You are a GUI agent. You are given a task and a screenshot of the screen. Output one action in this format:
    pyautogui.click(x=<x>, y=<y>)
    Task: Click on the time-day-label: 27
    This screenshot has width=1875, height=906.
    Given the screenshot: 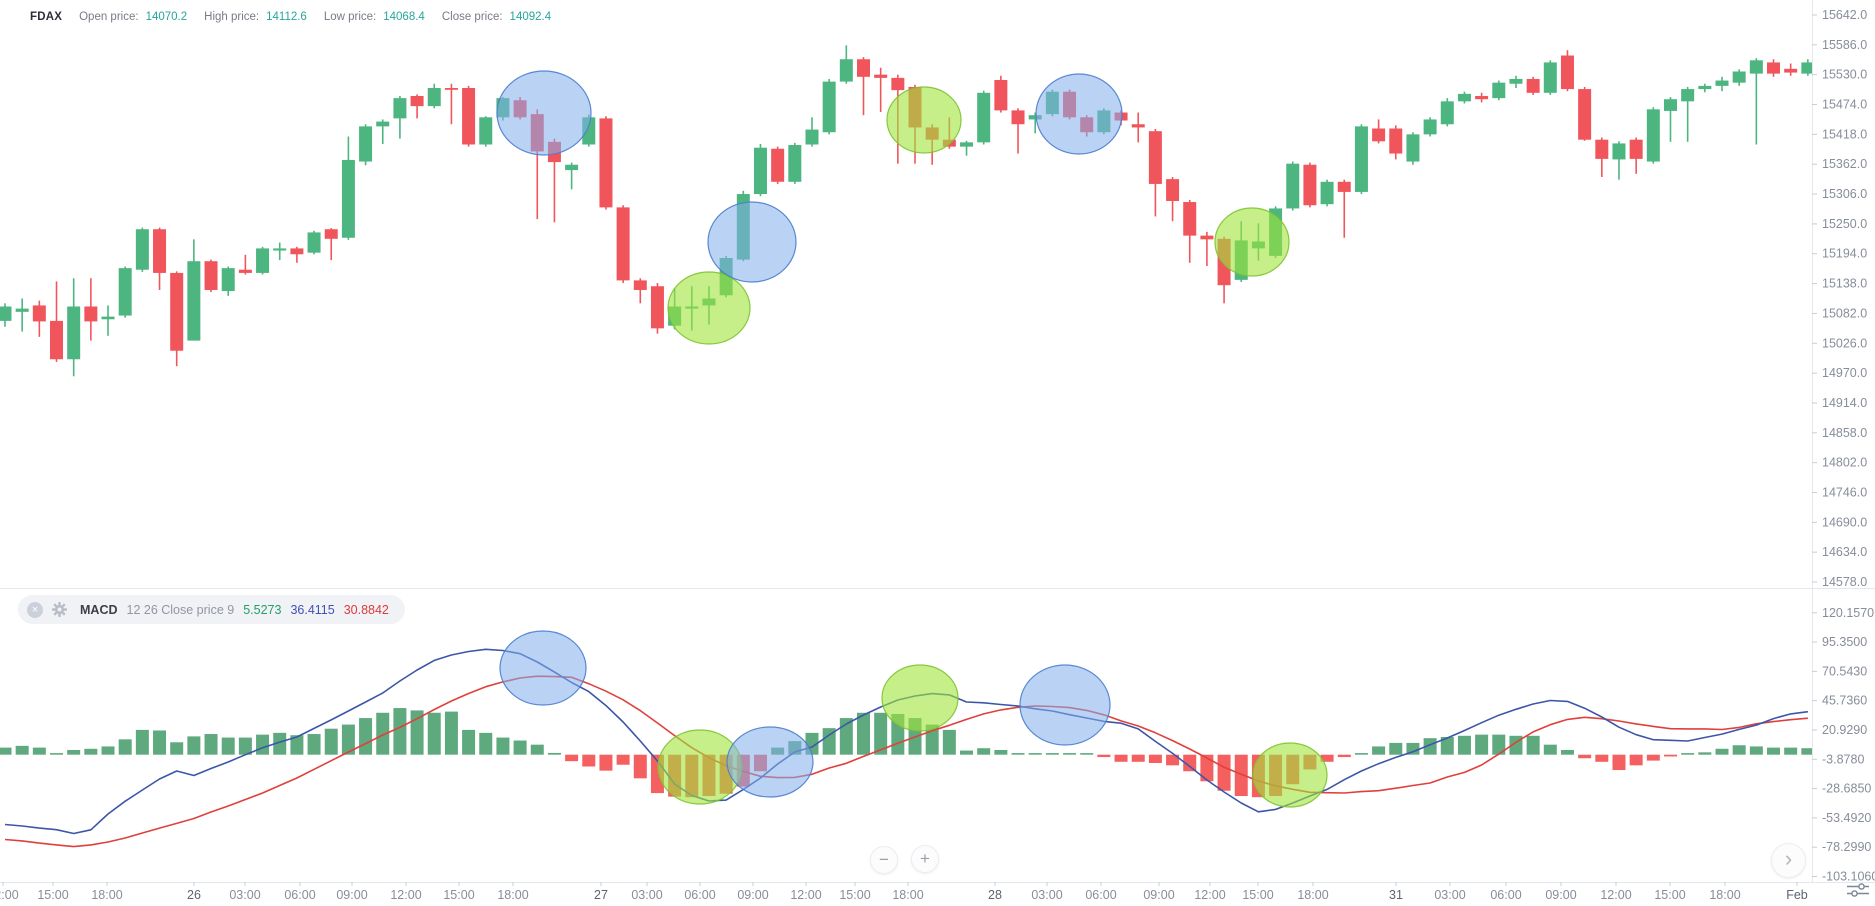 What is the action you would take?
    pyautogui.click(x=601, y=895)
    